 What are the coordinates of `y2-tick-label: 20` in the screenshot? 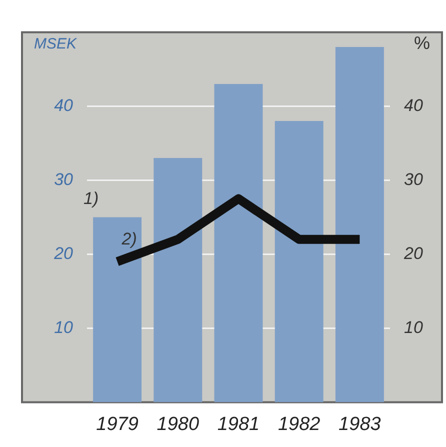 It's located at (413, 253).